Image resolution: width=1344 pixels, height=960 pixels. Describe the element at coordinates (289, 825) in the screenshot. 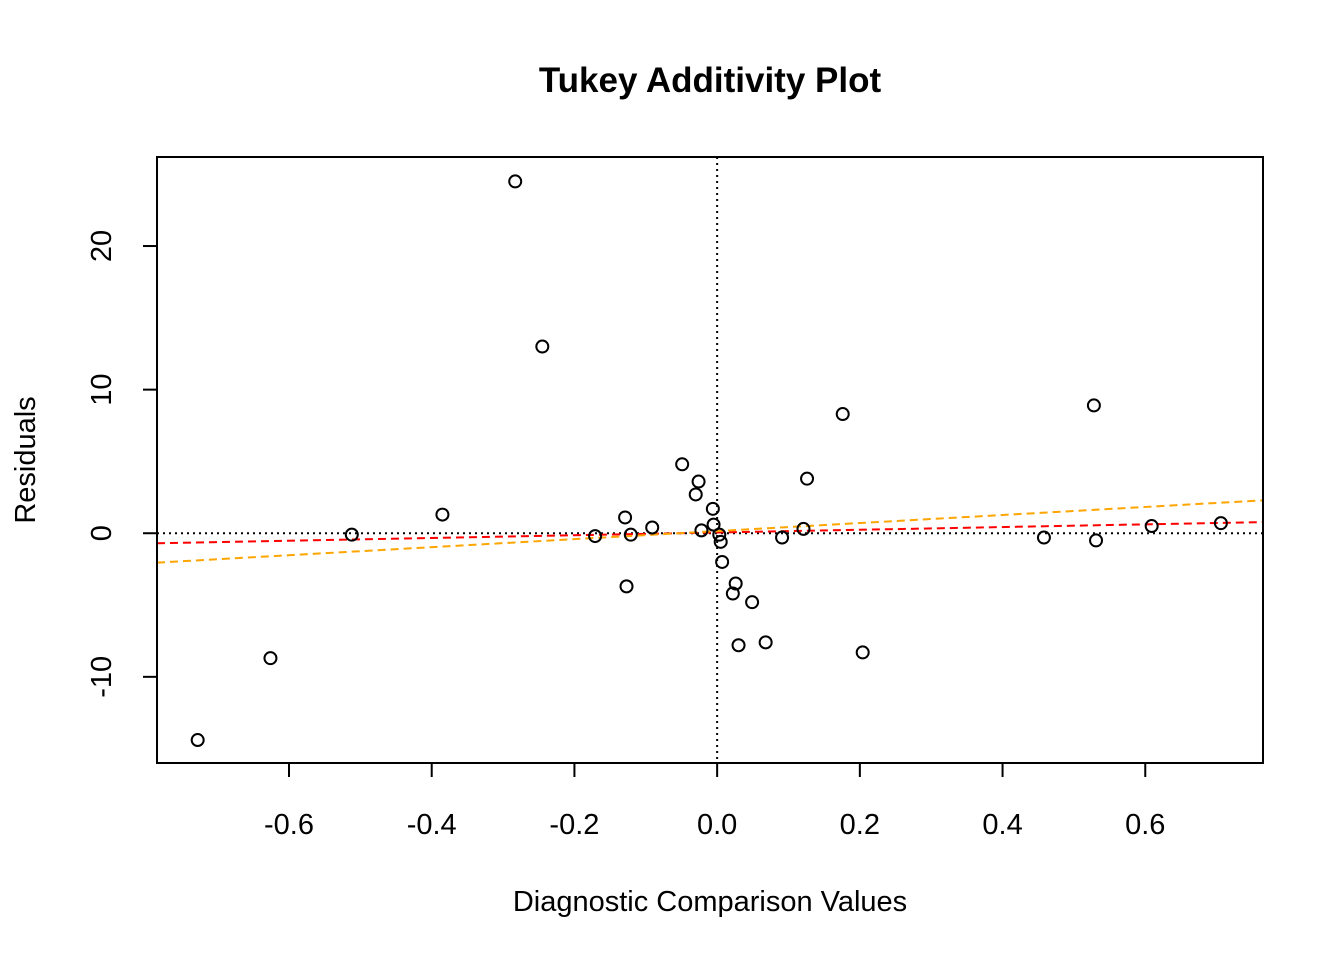

I see `x-tick-label: -0.6` at that location.